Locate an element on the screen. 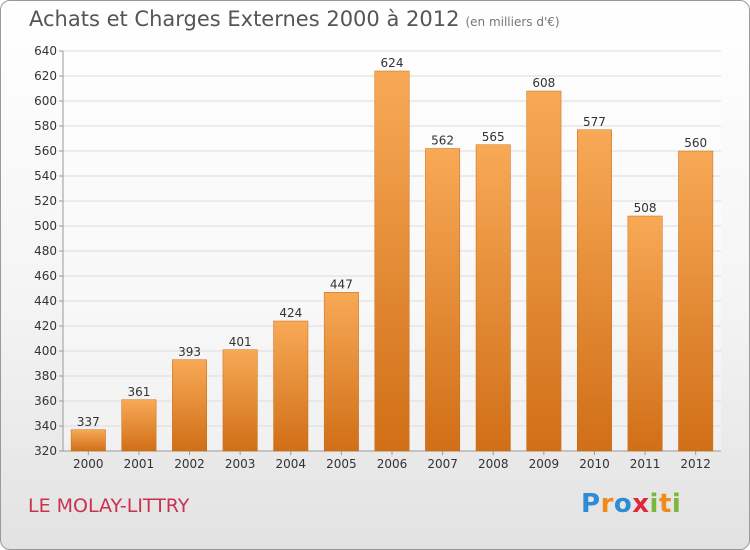 This screenshot has height=550, width=750. data-label: 337 is located at coordinates (88, 422).